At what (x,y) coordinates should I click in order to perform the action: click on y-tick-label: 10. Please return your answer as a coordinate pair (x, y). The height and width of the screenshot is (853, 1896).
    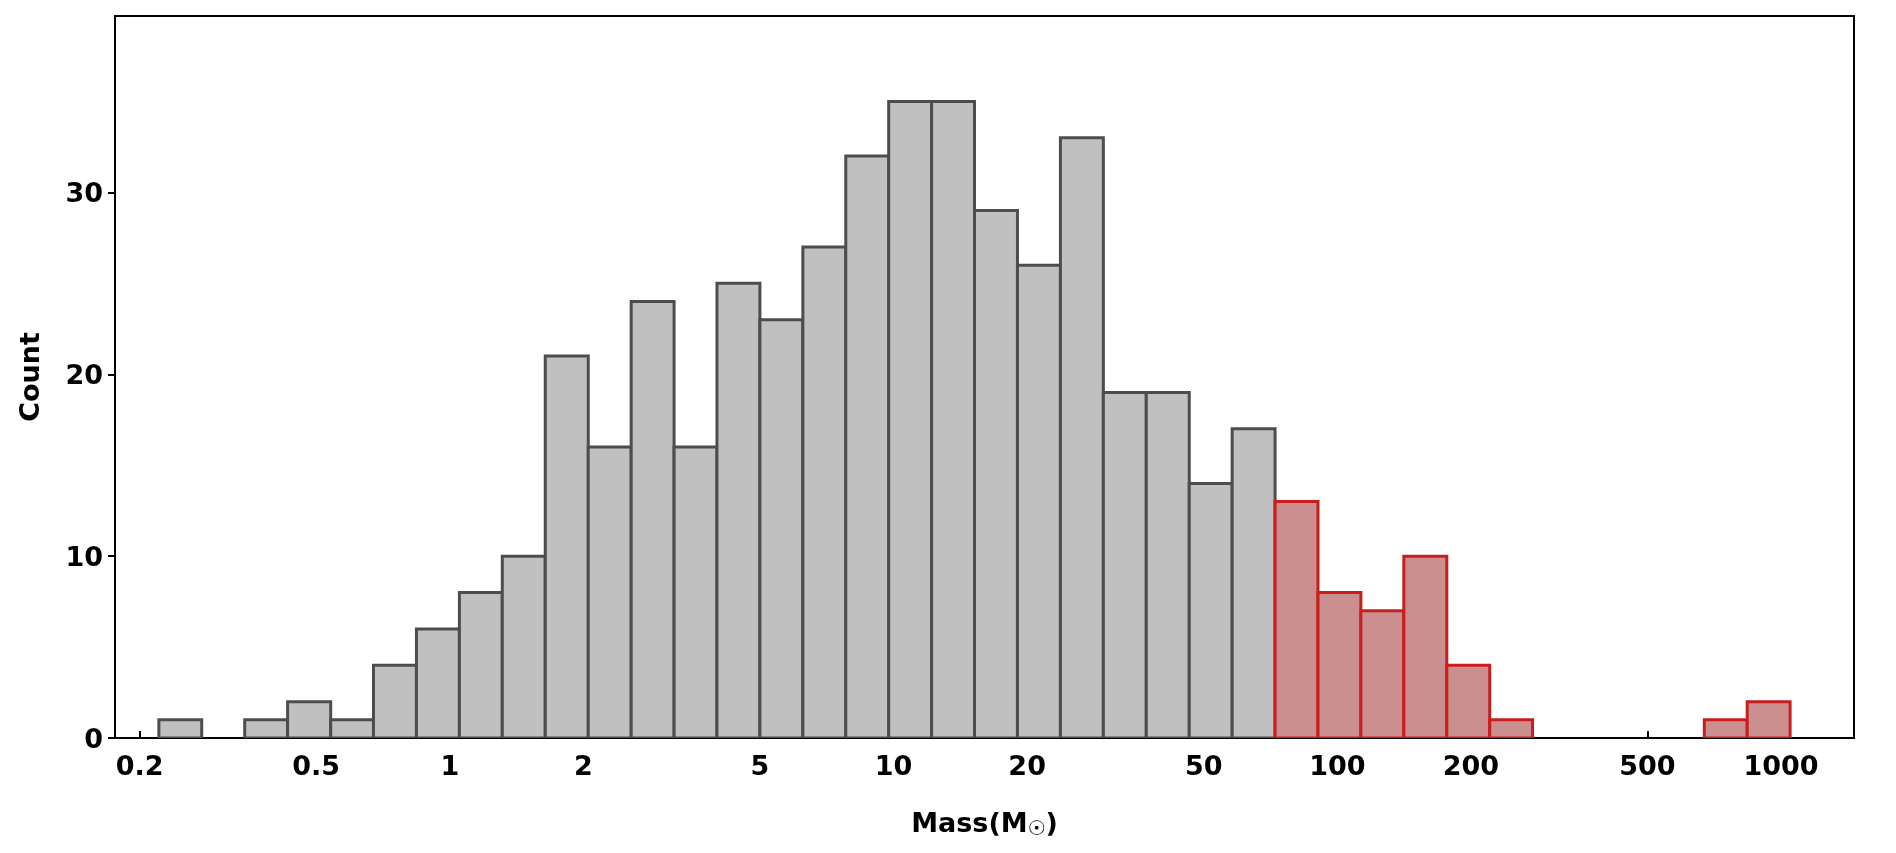
    Looking at the image, I should click on (84, 556).